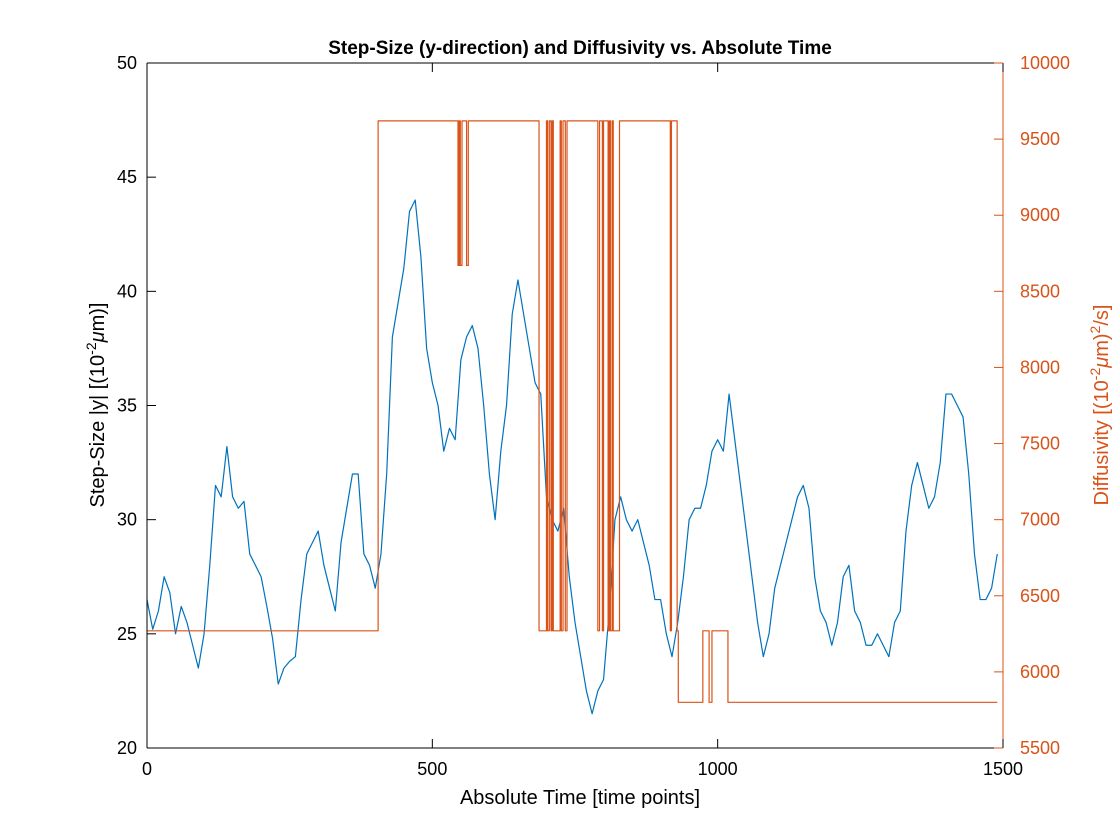 The image size is (1120, 840). Describe the element at coordinates (1003, 769) in the screenshot. I see `x-tick-label: 1500` at that location.